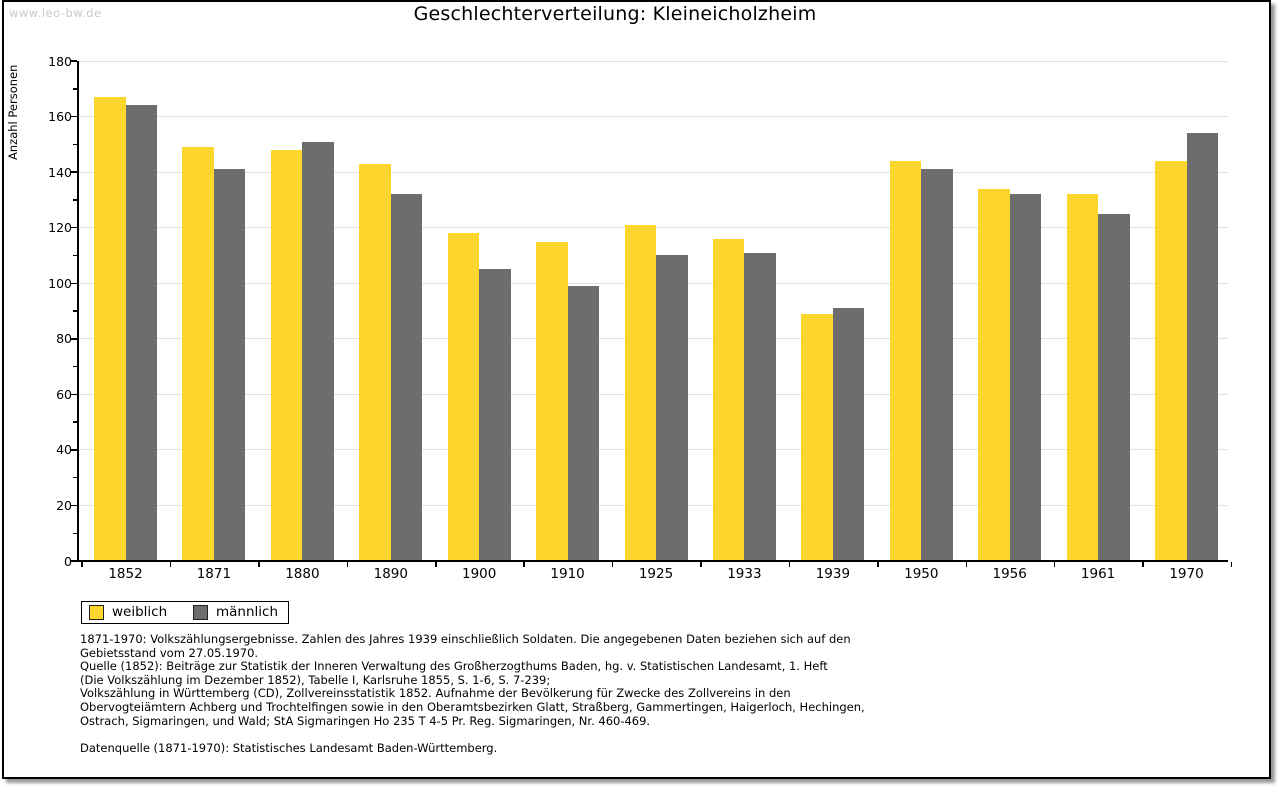 The image size is (1280, 791). What do you see at coordinates (78, 311) in the screenshot?
I see `y-axis-line` at bounding box center [78, 311].